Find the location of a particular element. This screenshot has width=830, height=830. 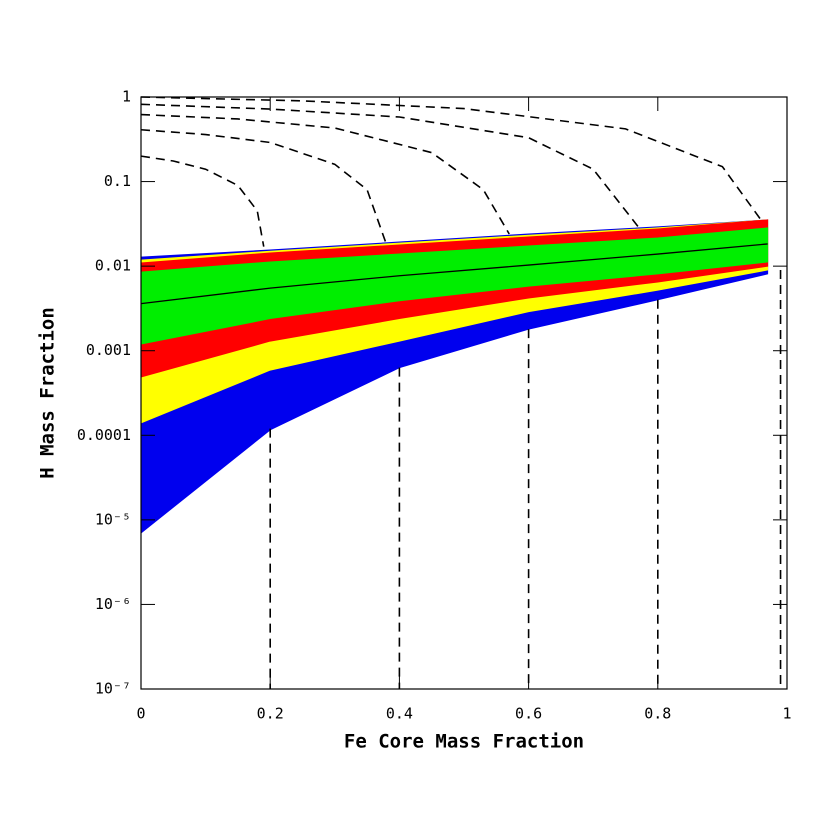

y-tick-label: 10⁻⁵ is located at coordinates (113, 519).